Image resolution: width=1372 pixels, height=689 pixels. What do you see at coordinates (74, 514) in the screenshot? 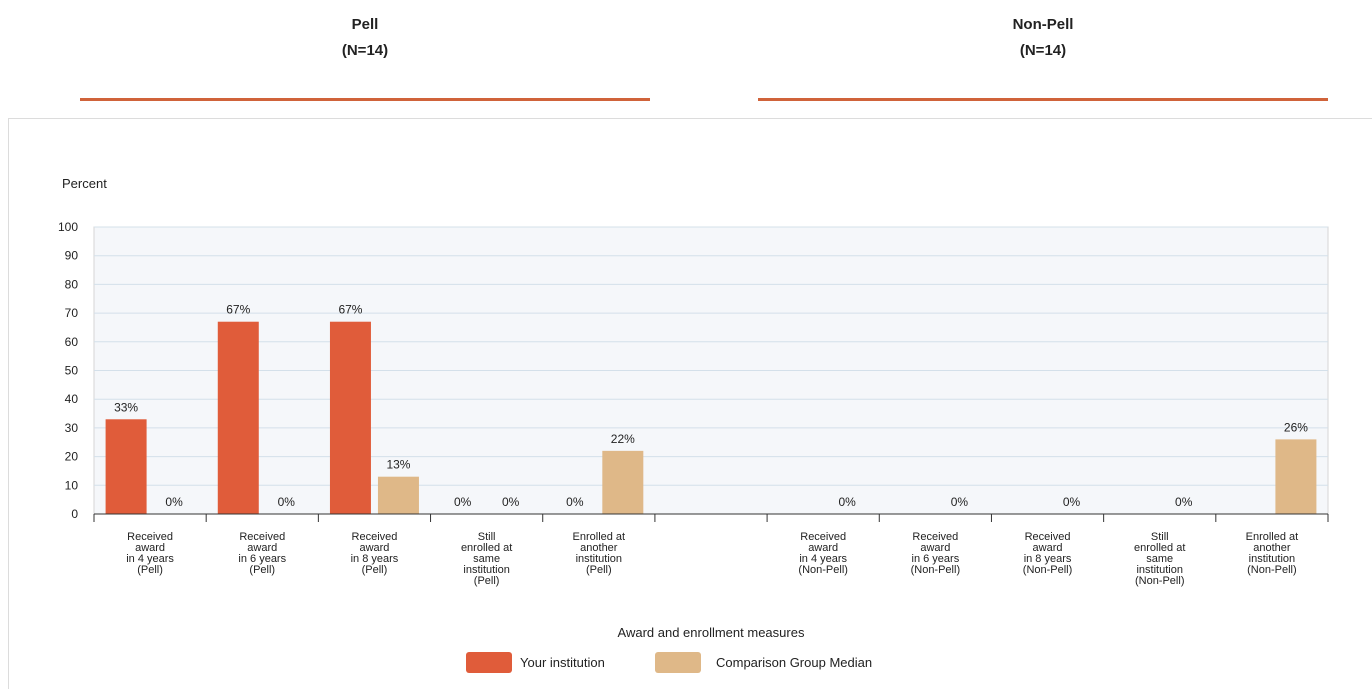
I see `y-tick-label: 0` at bounding box center [74, 514].